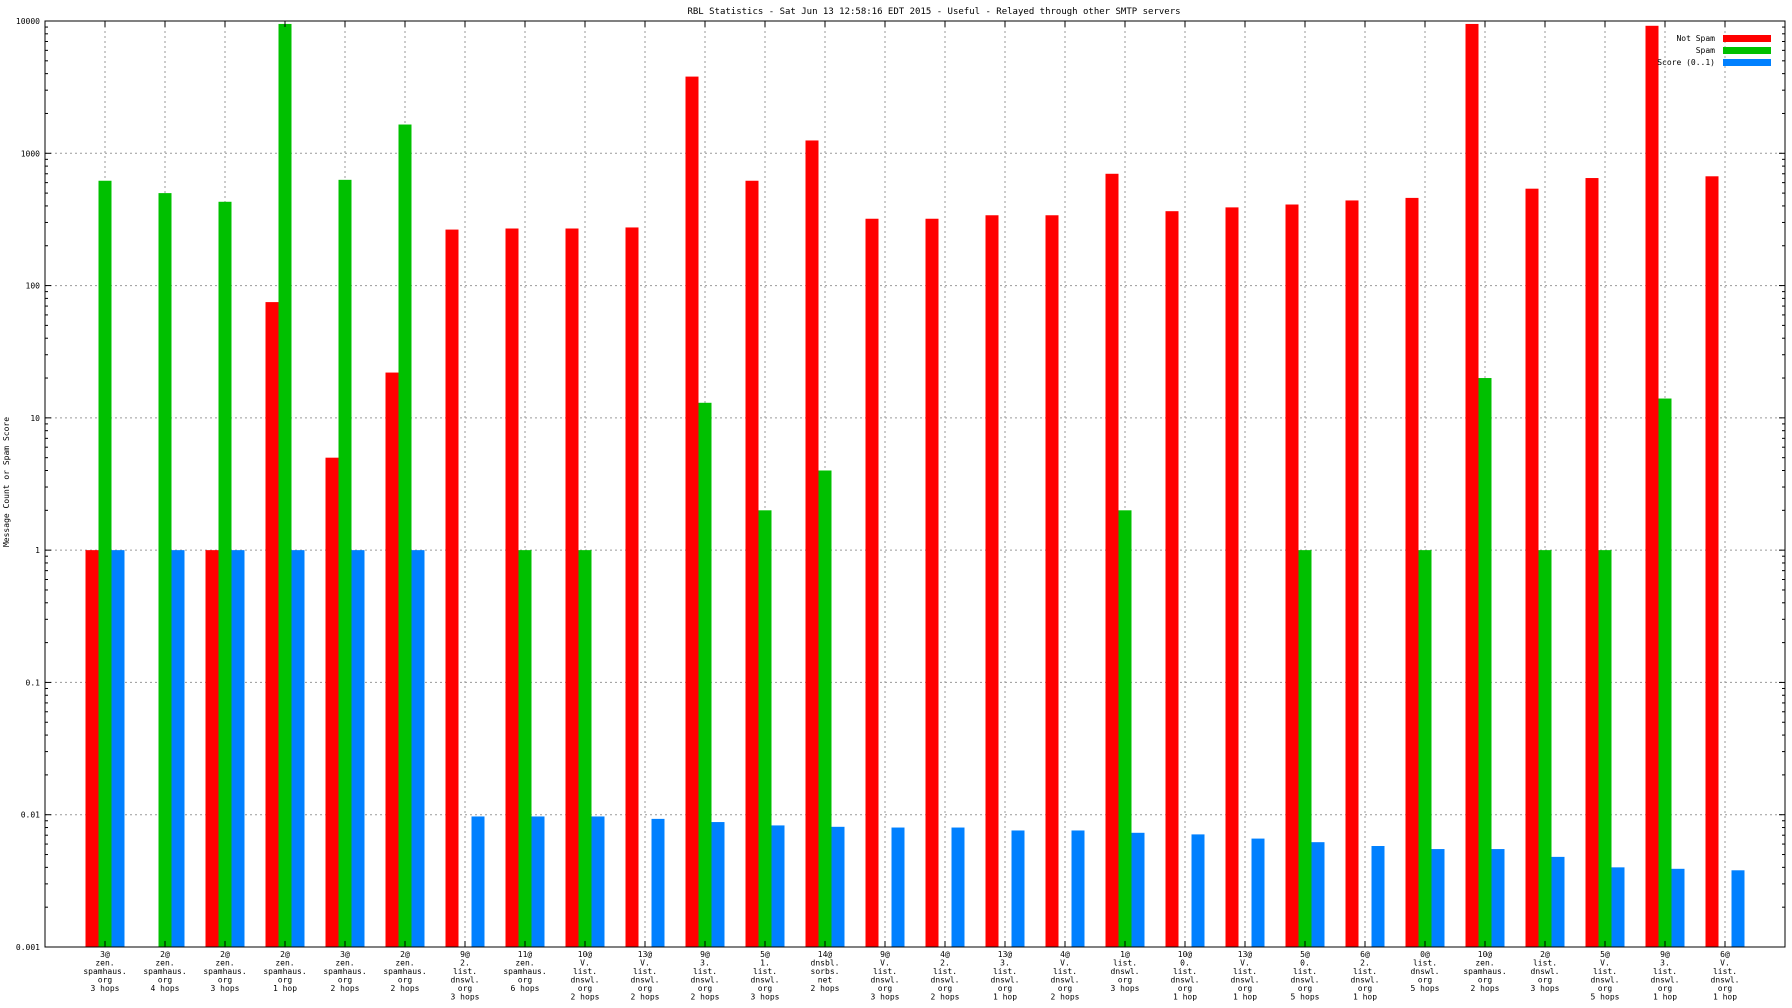  What do you see at coordinates (765, 963) in the screenshot?
I see `x-tick-label-line: 1.` at bounding box center [765, 963].